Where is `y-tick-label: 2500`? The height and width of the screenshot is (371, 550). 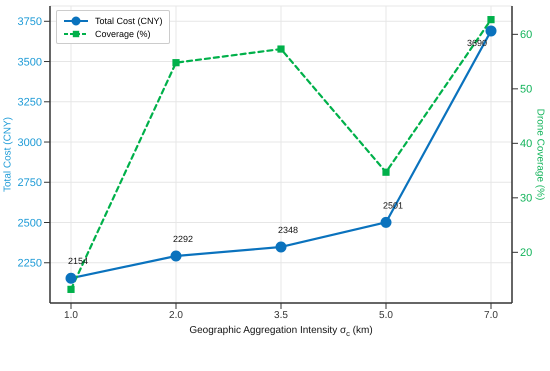
y-tick-label: 2500 is located at coordinates (30, 223).